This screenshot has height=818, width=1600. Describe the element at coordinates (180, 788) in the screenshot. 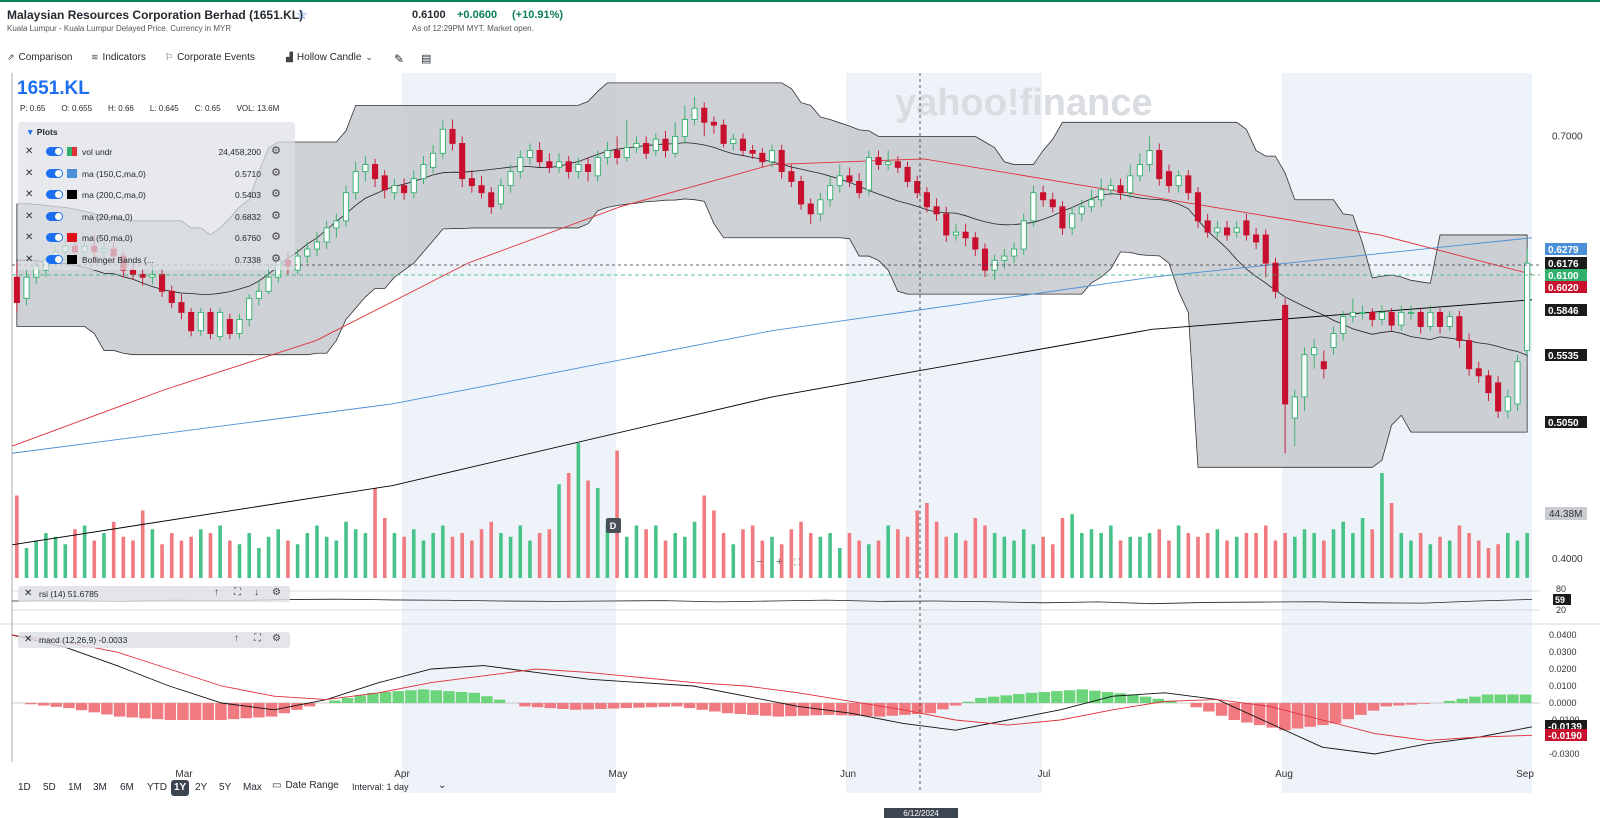

I see `period-1y: 1Y` at that location.